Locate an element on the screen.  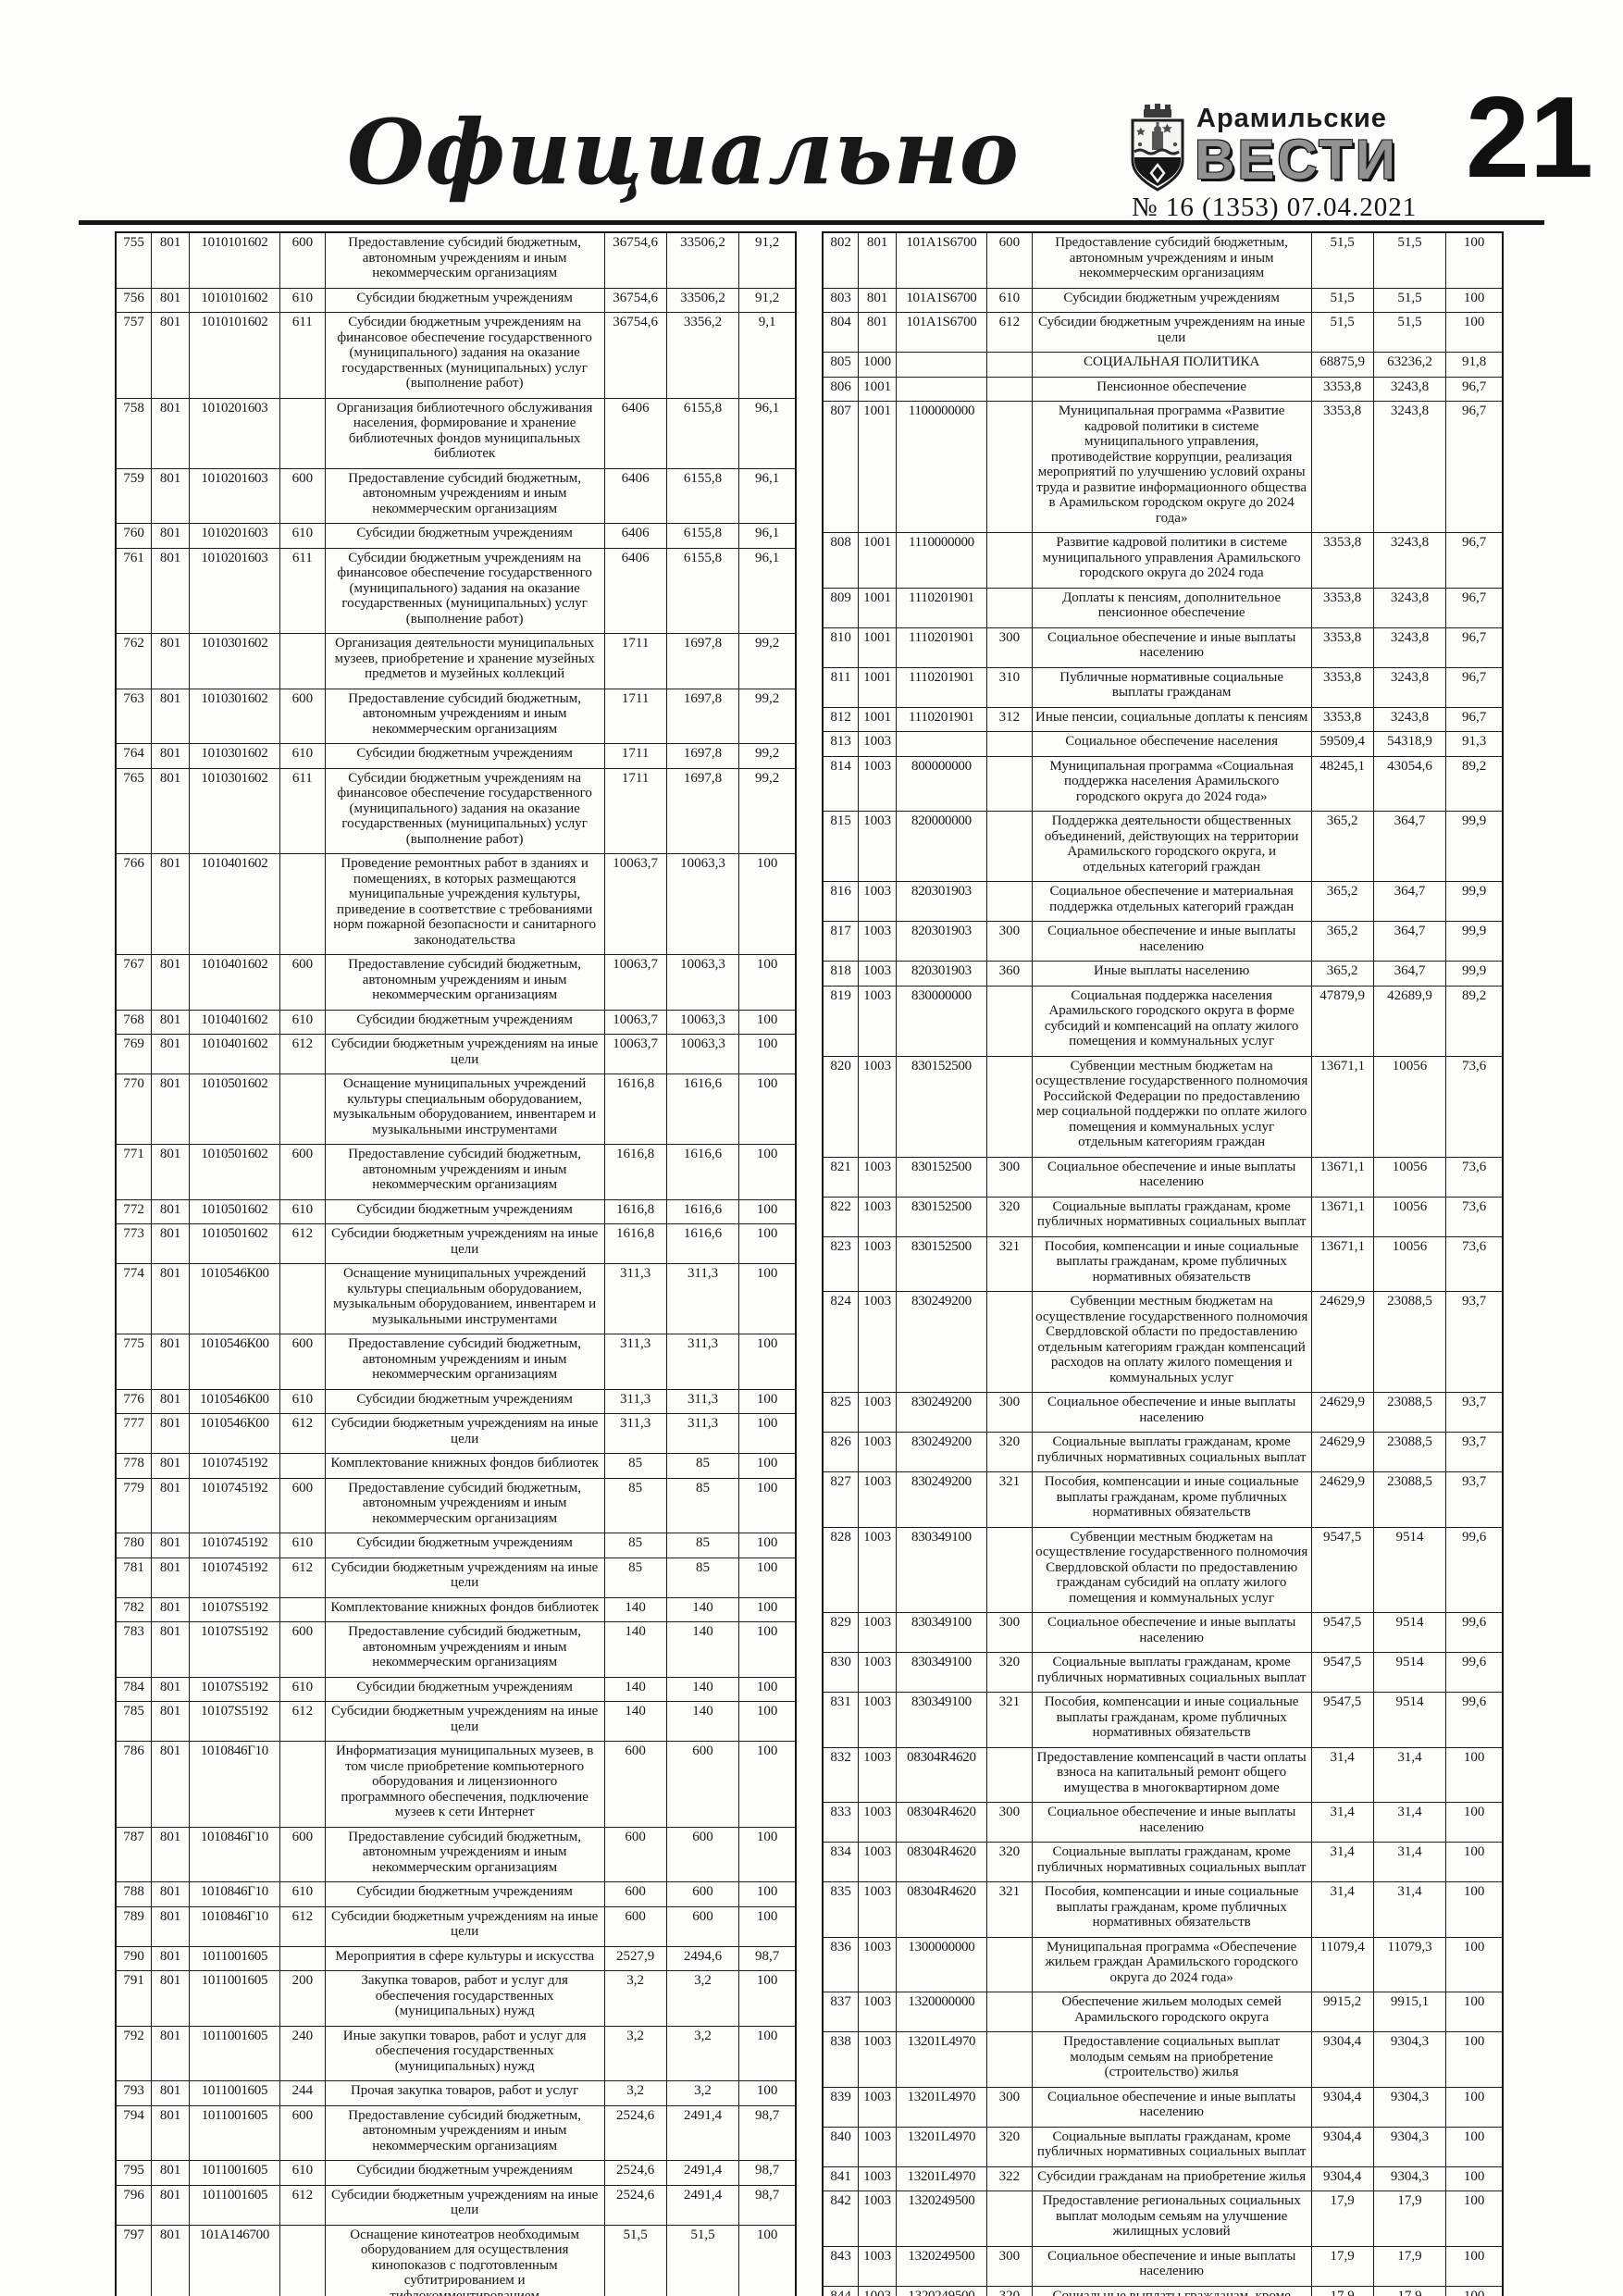
cell-executed: 31,4 is located at coordinates (1409, 1910).